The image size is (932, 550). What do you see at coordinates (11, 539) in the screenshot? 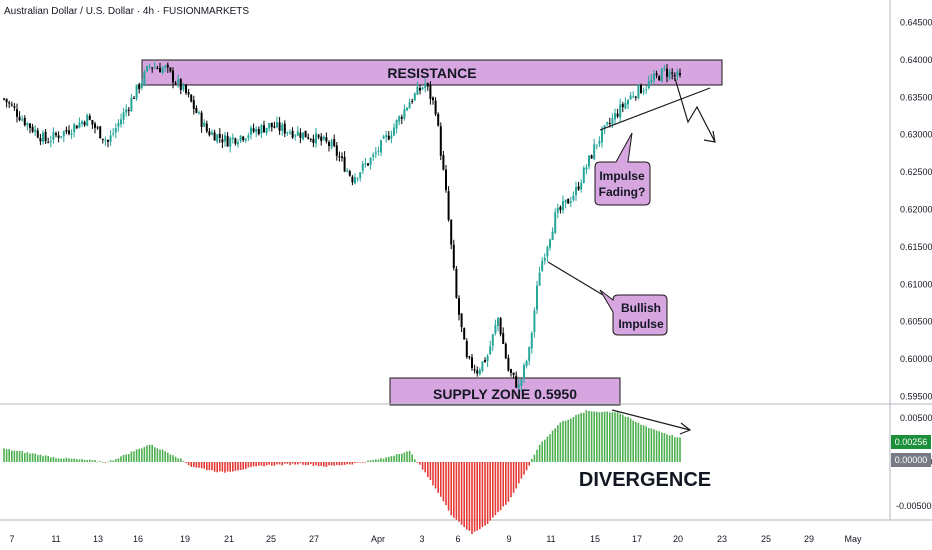
I see `time-tick-label: 7` at bounding box center [11, 539].